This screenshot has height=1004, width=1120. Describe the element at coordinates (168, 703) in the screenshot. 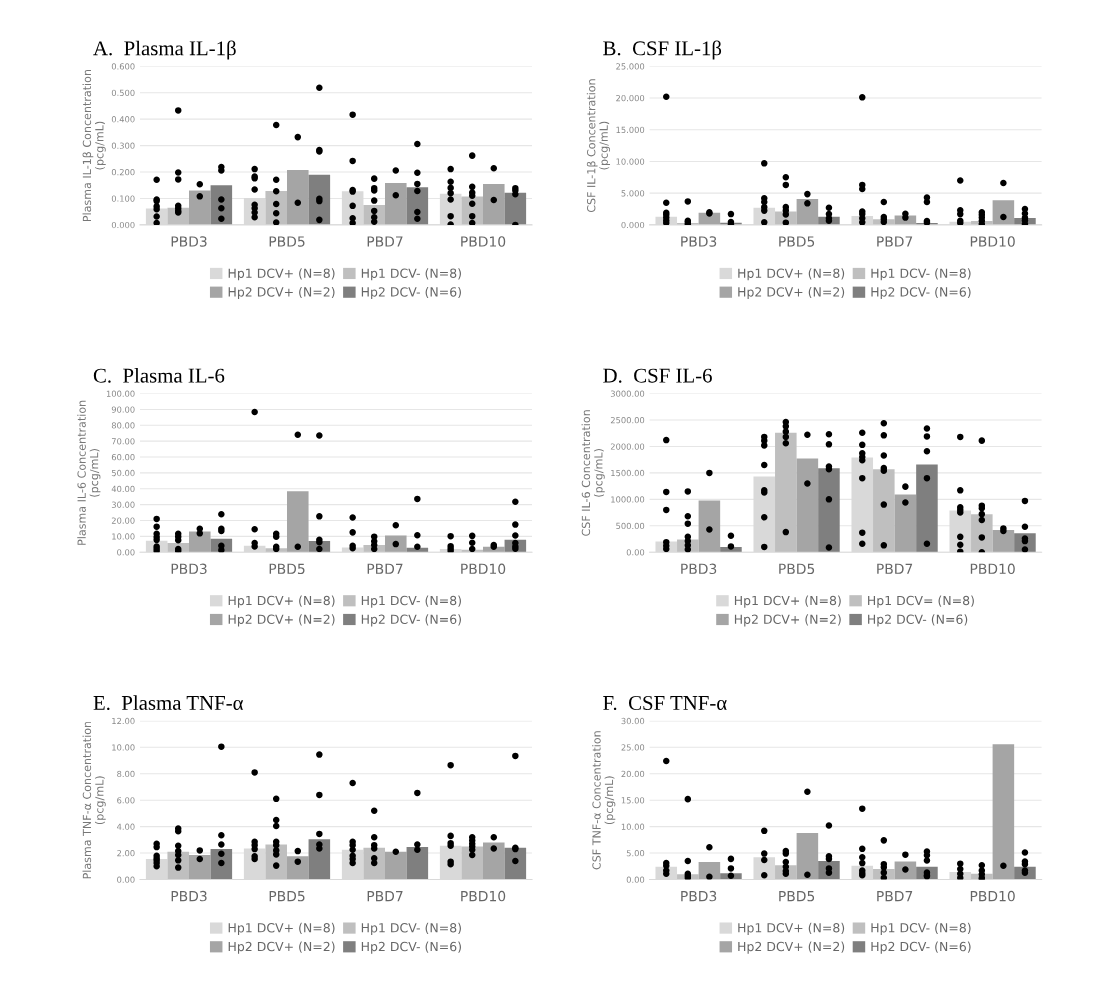

I see `chart-title: E. Plasma TNF-α` at that location.